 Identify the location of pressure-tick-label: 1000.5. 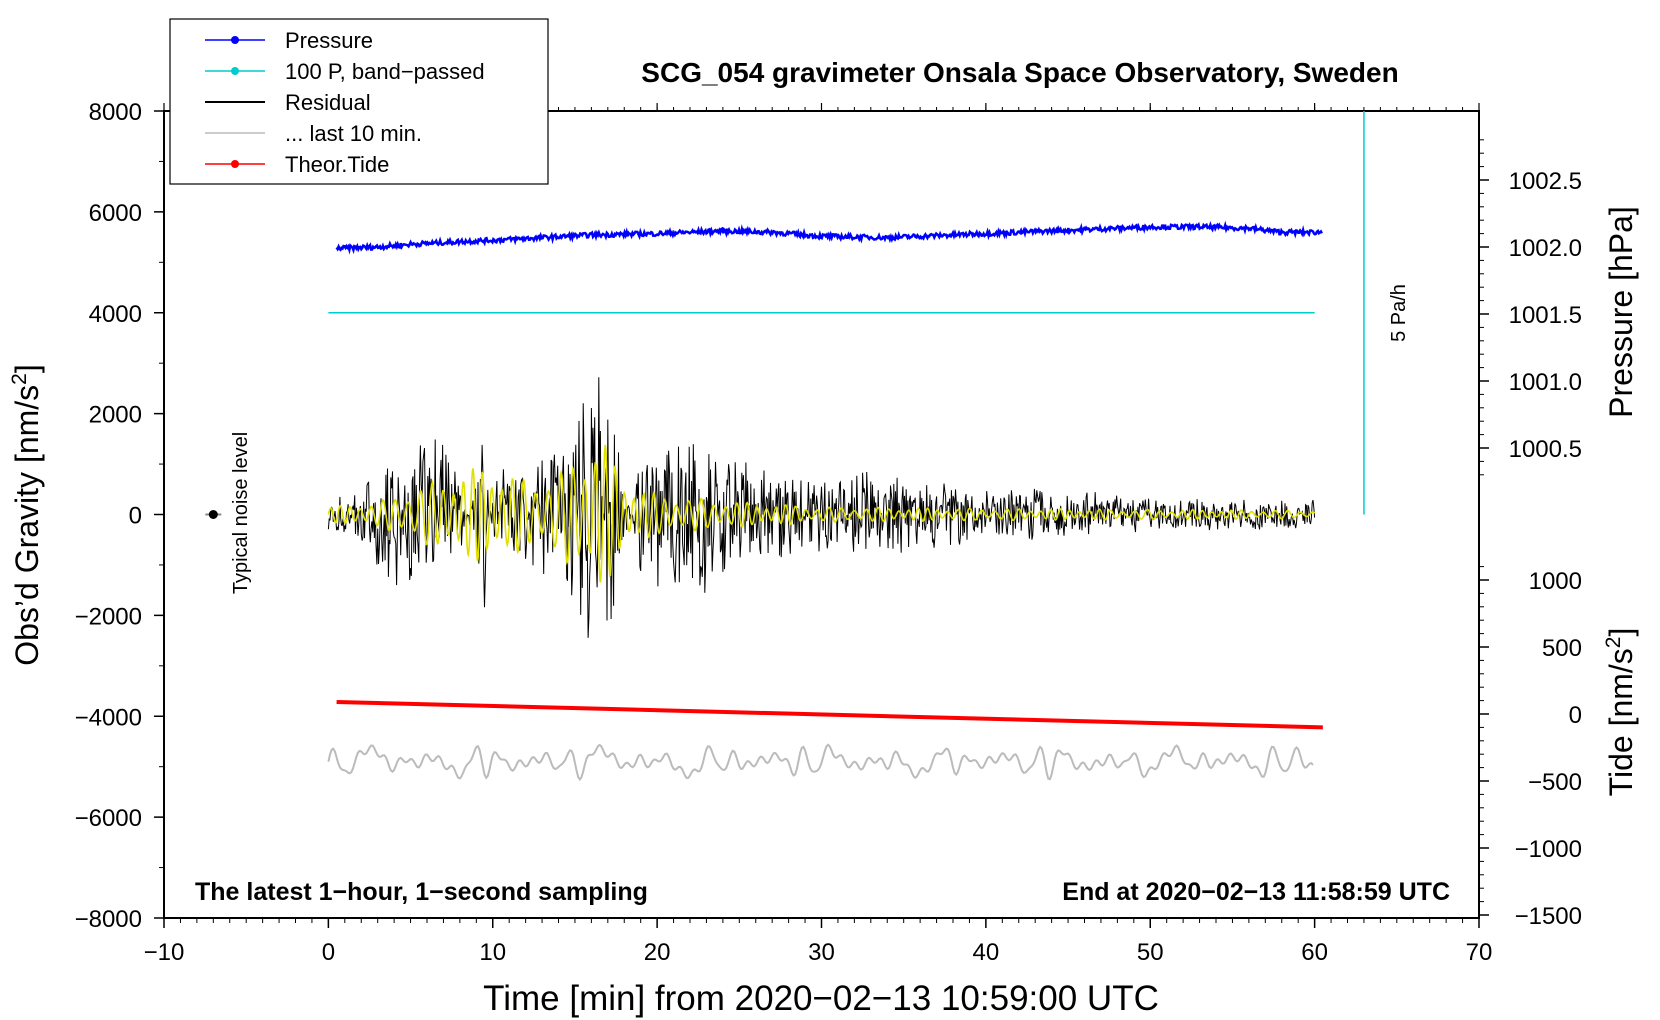
(1545, 449).